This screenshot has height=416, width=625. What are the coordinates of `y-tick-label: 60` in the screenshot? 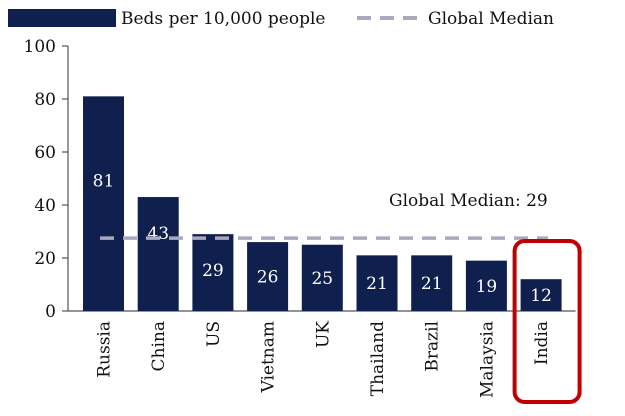 It's located at (45, 153).